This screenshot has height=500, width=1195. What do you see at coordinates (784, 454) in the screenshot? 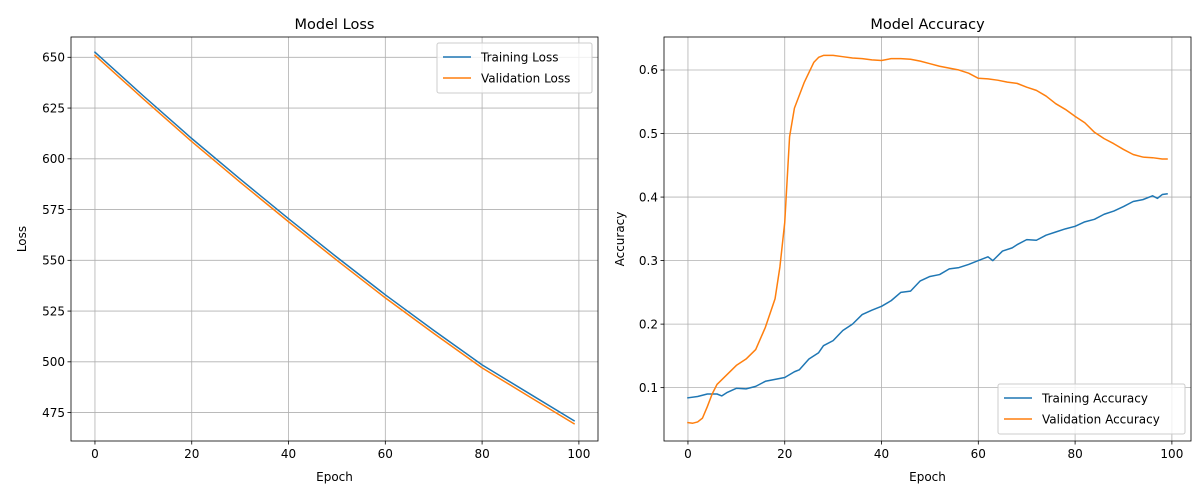
I see `accuracy-x-tick-label: 20` at bounding box center [784, 454].